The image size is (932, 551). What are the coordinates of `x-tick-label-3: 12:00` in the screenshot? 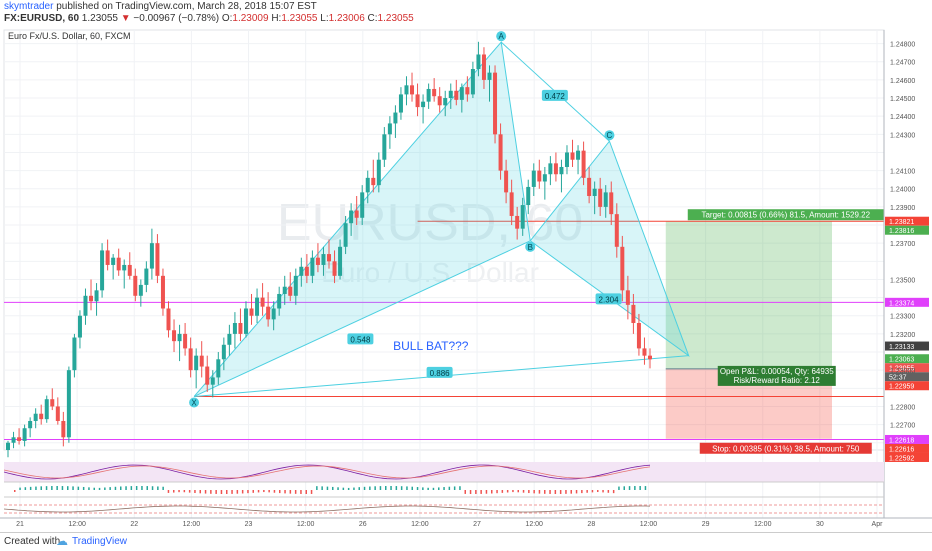 It's located at (192, 524).